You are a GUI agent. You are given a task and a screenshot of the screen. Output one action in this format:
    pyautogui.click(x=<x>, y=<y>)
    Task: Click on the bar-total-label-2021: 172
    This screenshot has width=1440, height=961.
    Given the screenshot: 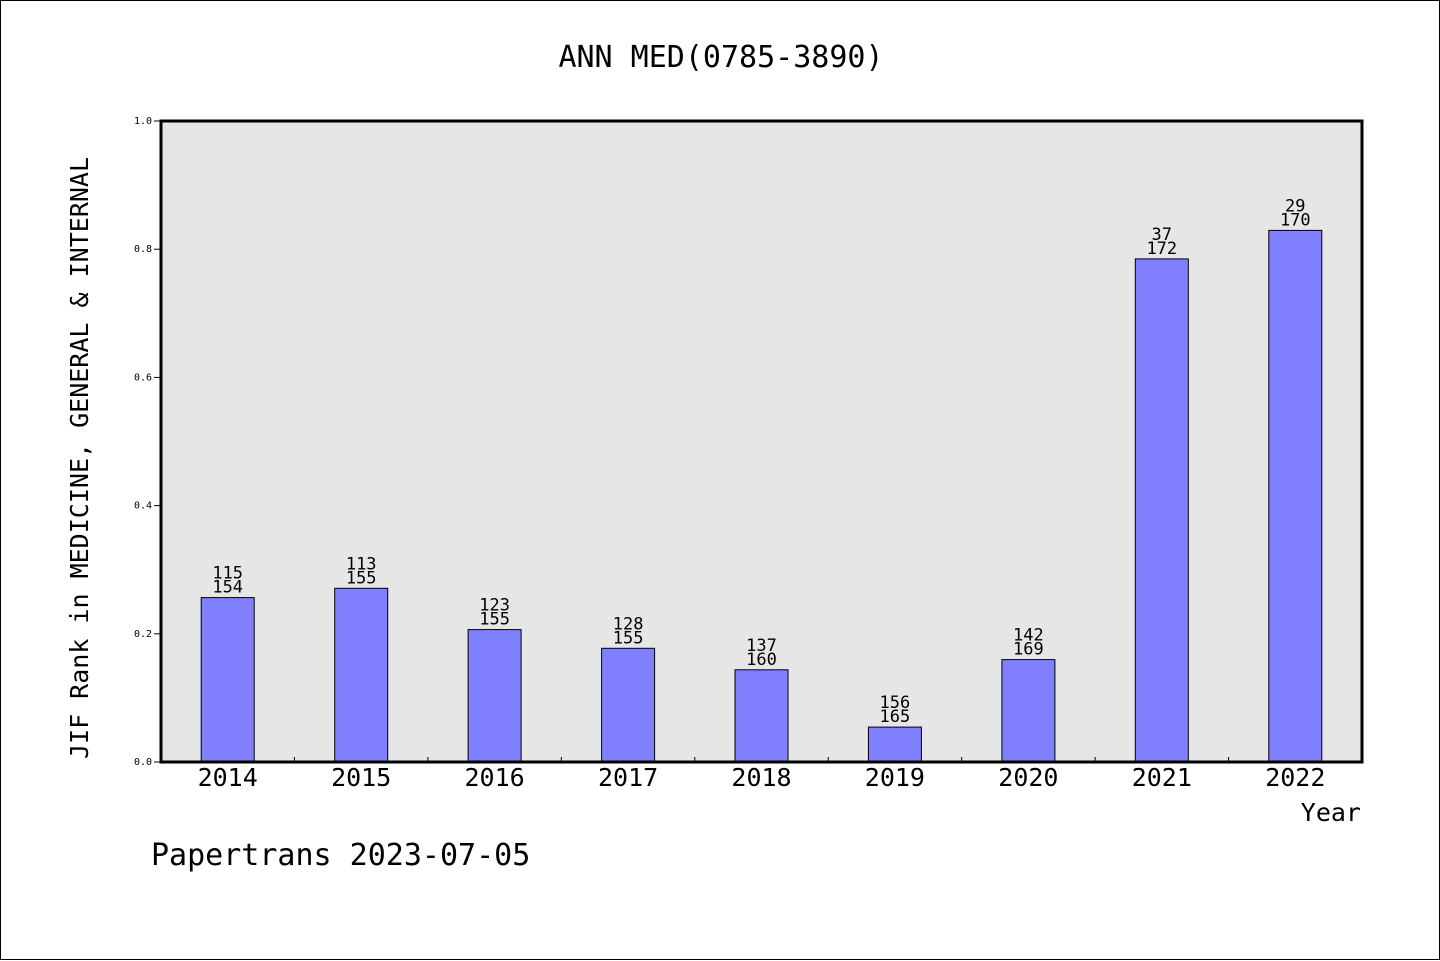 What is the action you would take?
    pyautogui.click(x=1161, y=249)
    